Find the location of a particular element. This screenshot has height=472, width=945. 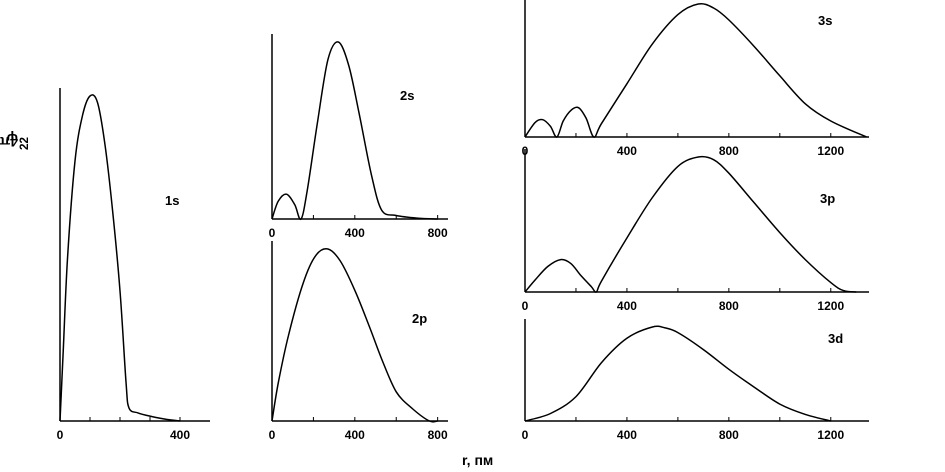

tick-label-3s: 400 is located at coordinates (627, 151).